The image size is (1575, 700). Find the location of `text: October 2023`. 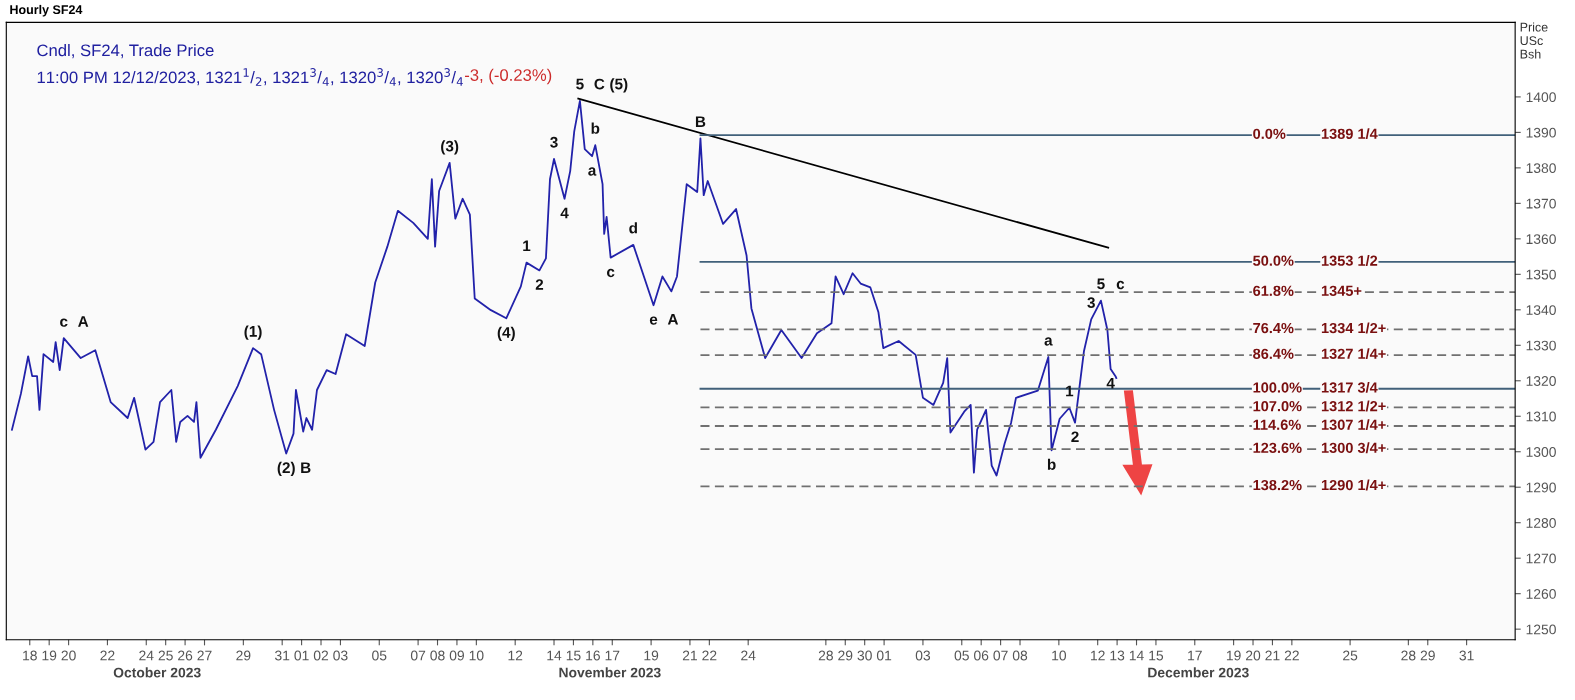

text: October 2023 is located at coordinates (157, 672).